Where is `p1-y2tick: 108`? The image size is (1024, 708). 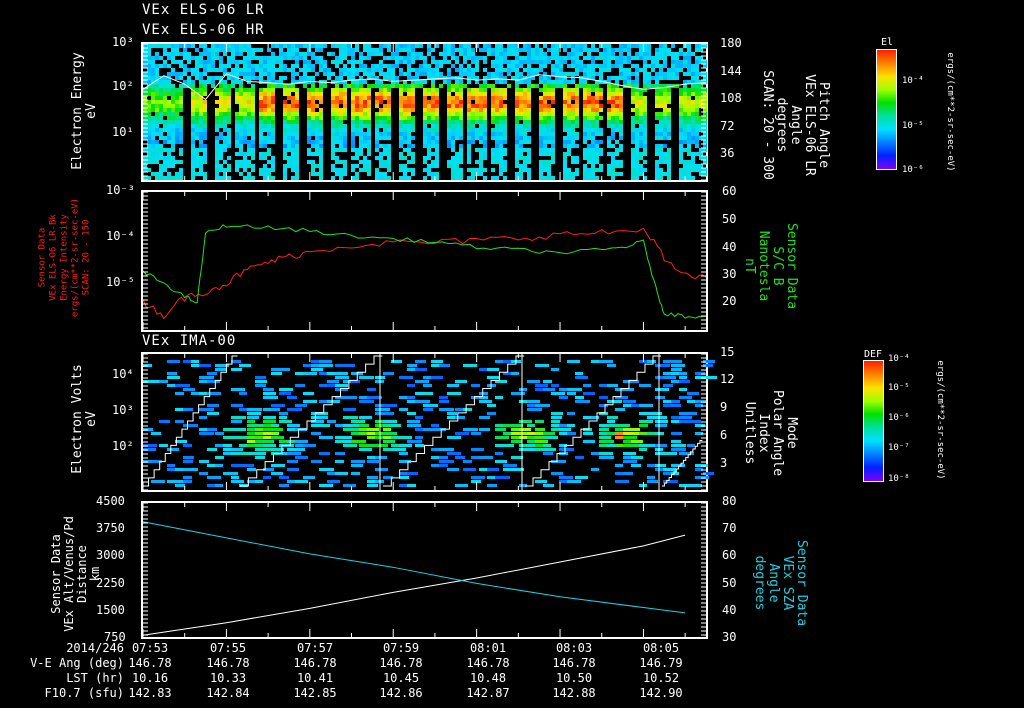
p1-y2tick: 108 is located at coordinates (731, 98).